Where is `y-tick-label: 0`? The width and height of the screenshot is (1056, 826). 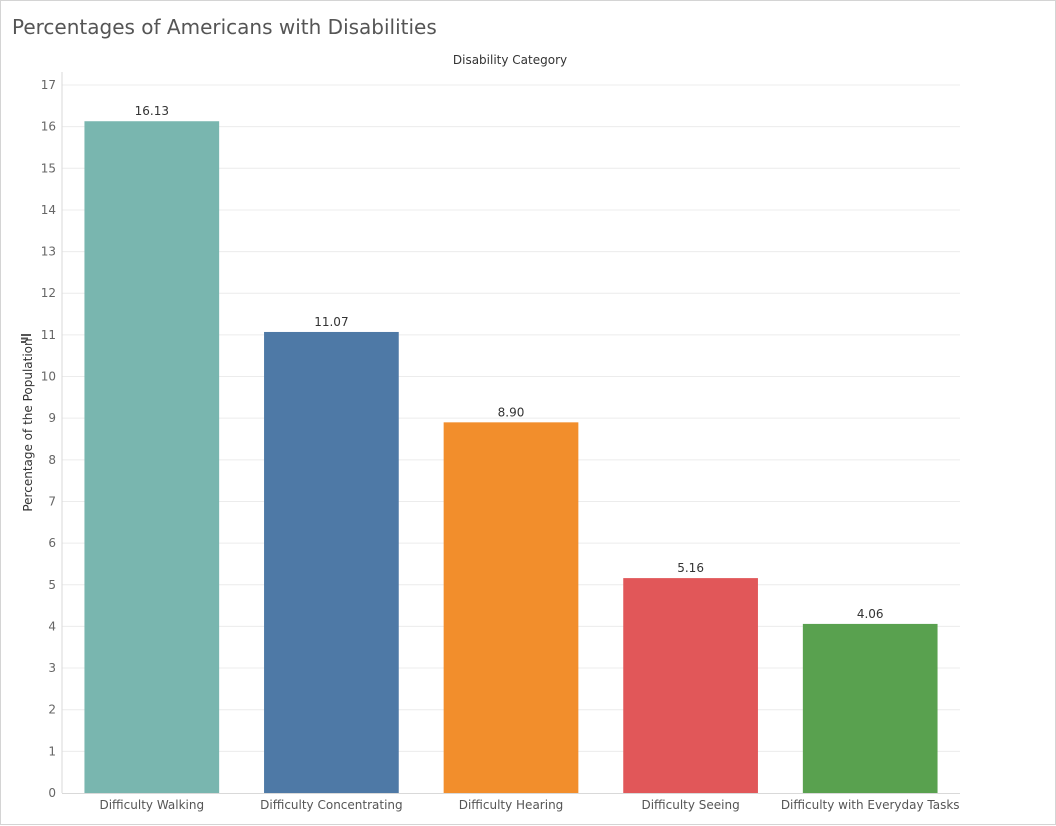
y-tick-label: 0 is located at coordinates (52, 793).